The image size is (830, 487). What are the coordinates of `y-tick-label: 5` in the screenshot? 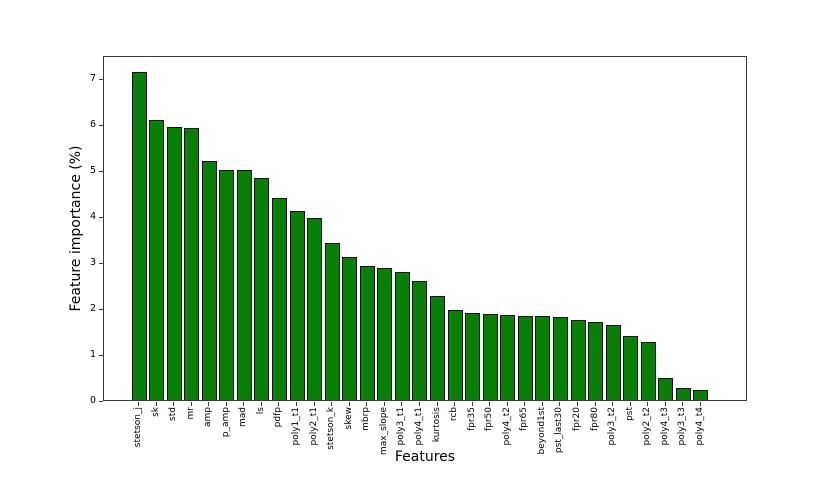 It's located at (92, 170).